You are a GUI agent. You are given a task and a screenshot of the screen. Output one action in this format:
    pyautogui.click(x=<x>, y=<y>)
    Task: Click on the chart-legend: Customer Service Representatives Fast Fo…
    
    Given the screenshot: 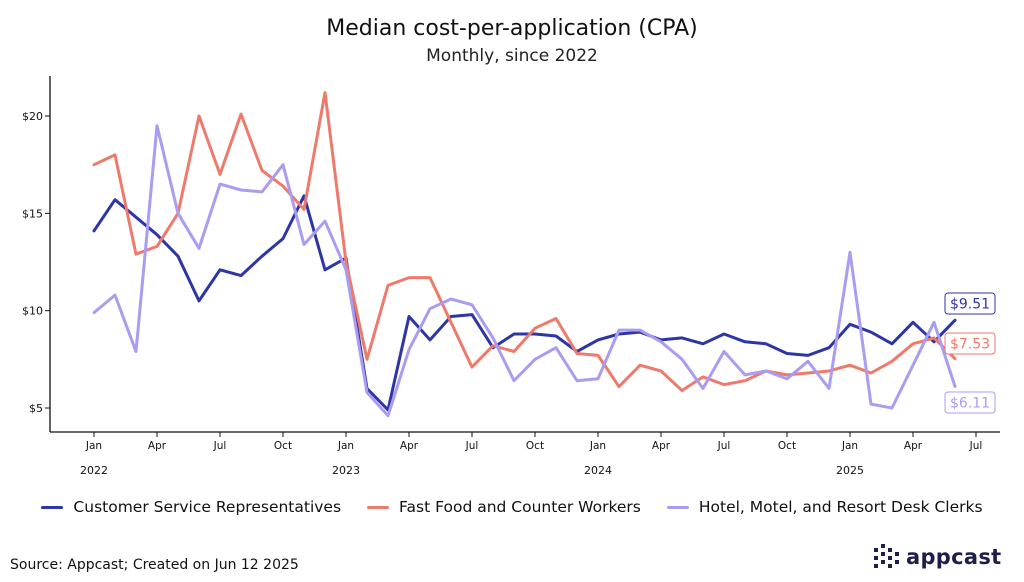 What is the action you would take?
    pyautogui.click(x=512, y=507)
    